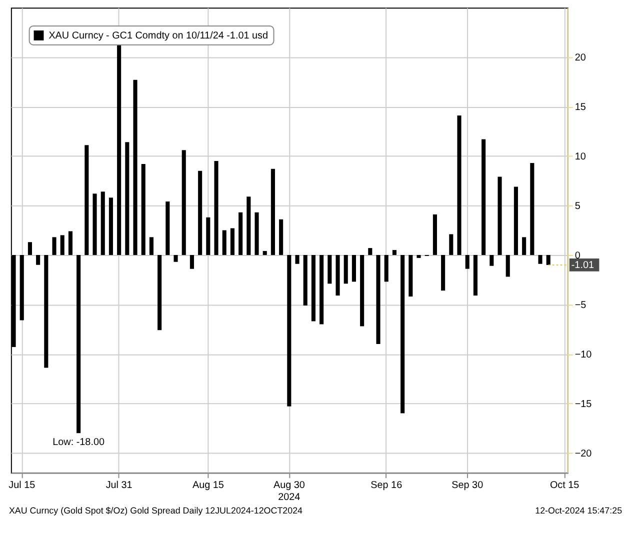 This screenshot has width=630, height=539. I want to click on y-tick-label: 10, so click(580, 157).